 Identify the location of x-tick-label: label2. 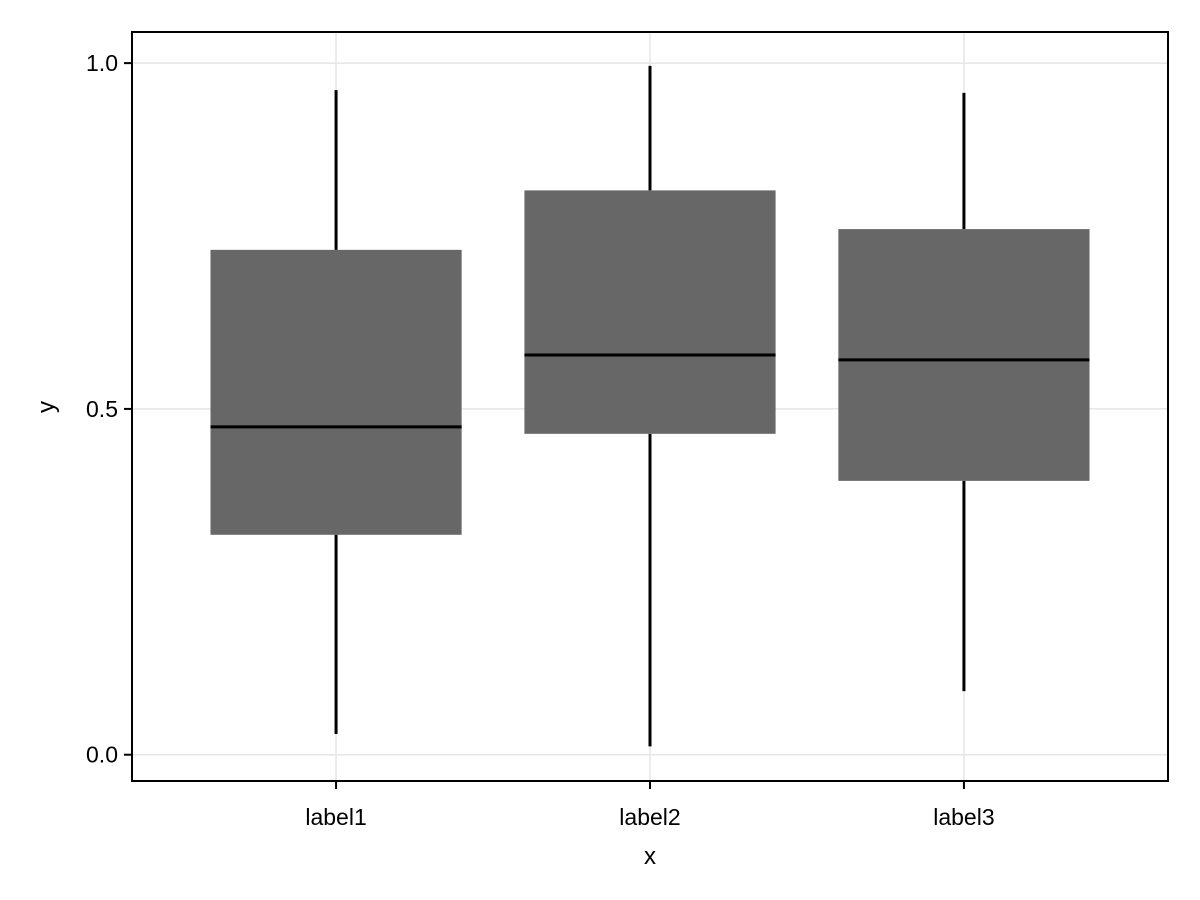
(649, 817).